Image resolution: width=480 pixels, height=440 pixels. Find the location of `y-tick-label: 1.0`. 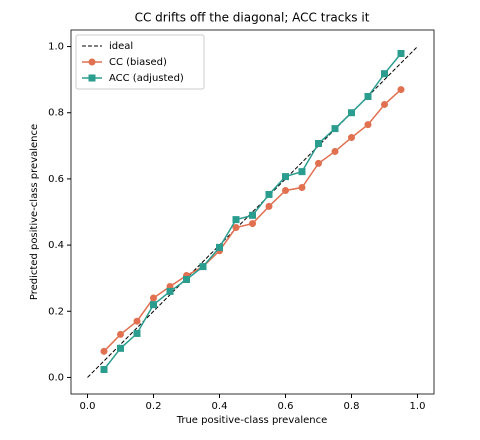

y-tick-label: 1.0 is located at coordinates (56, 47).